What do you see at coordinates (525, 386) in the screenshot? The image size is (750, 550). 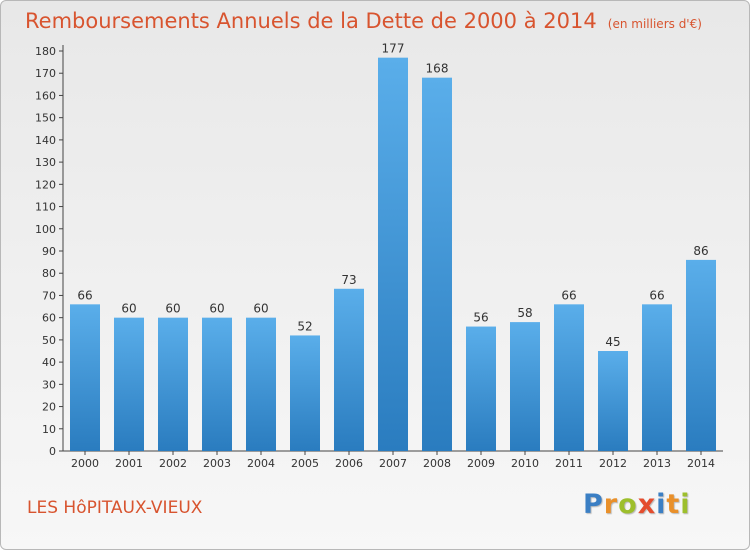 I see `bar-2010` at bounding box center [525, 386].